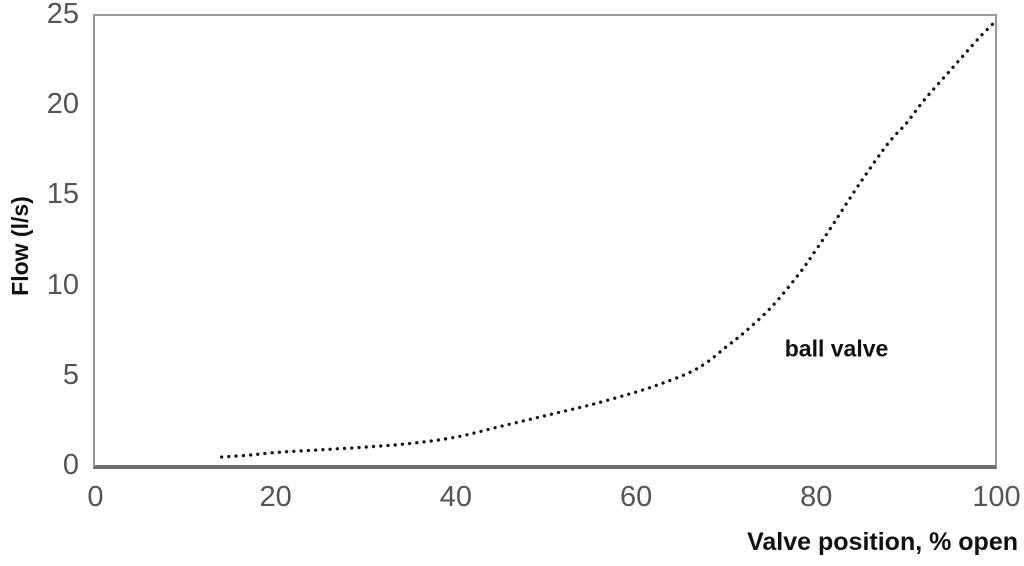 Image resolution: width=1024 pixels, height=566 pixels. What do you see at coordinates (62, 284) in the screenshot?
I see `y-tick-label: 10` at bounding box center [62, 284].